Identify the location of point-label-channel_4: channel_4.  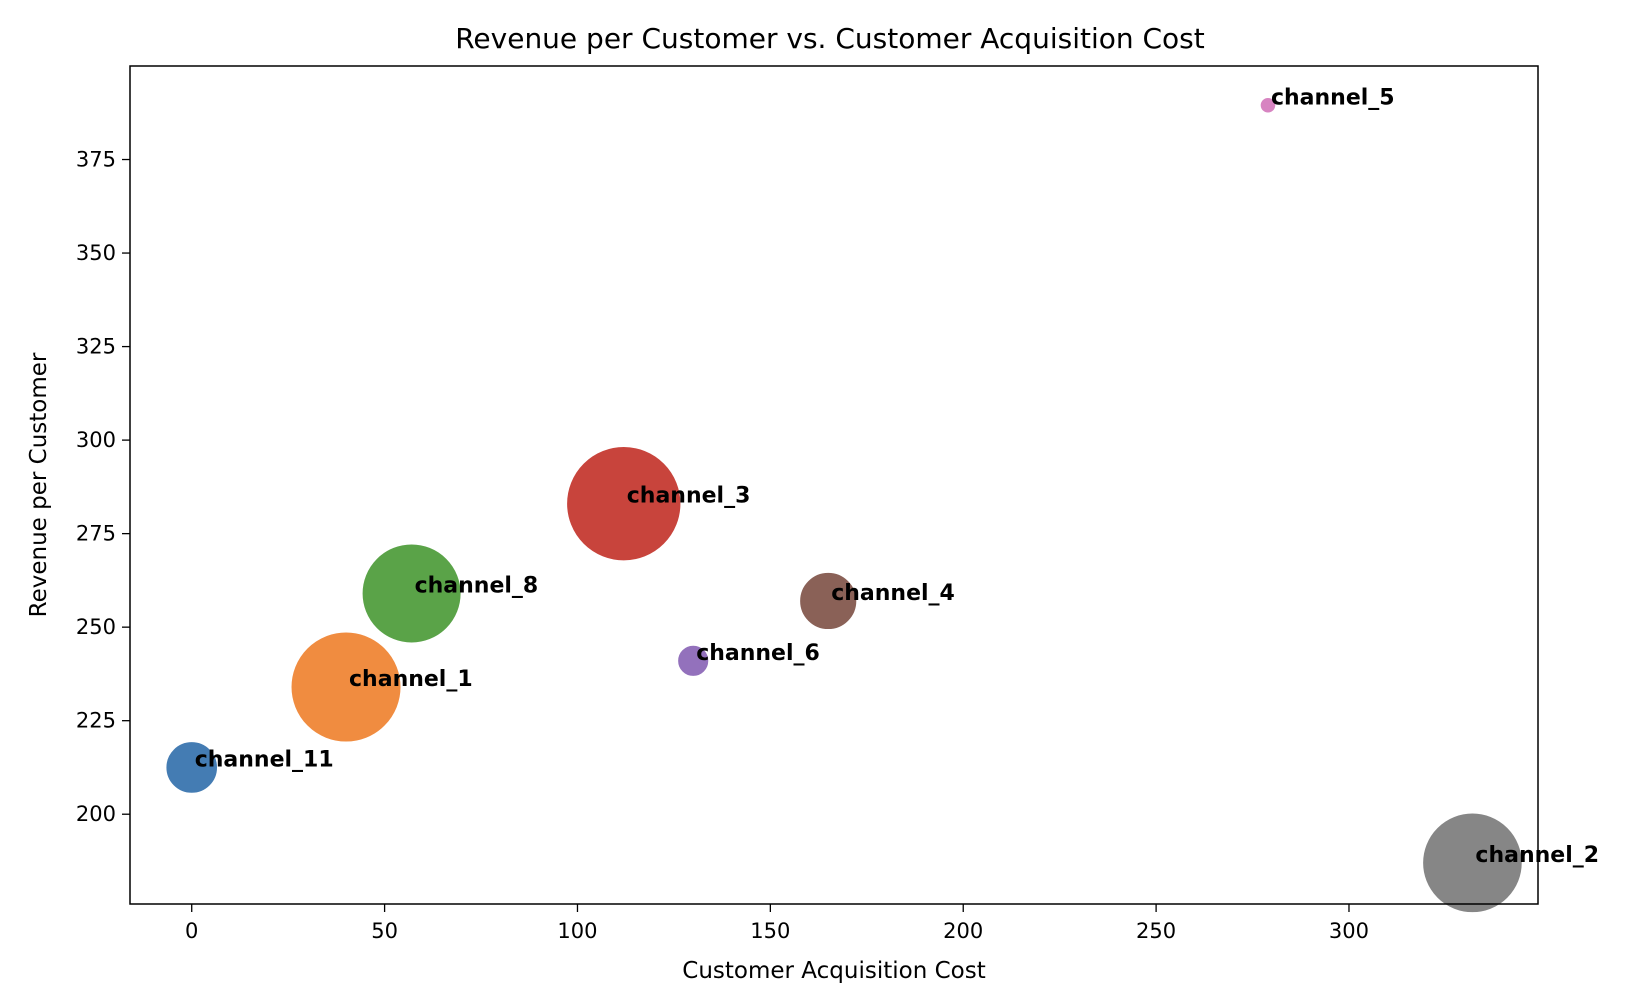
(893, 593).